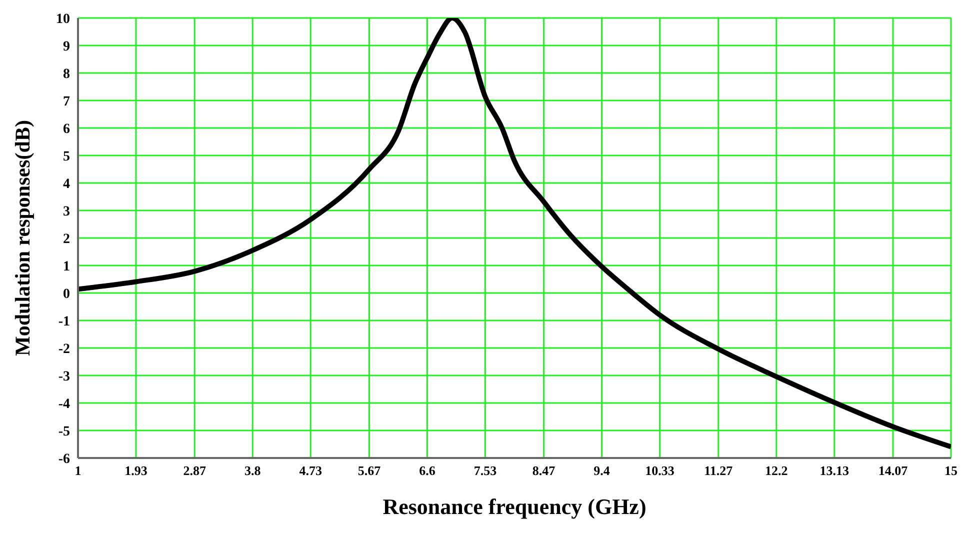 The width and height of the screenshot is (970, 536). Describe the element at coordinates (486, 470) in the screenshot. I see `x-tick-label: 7.53` at that location.